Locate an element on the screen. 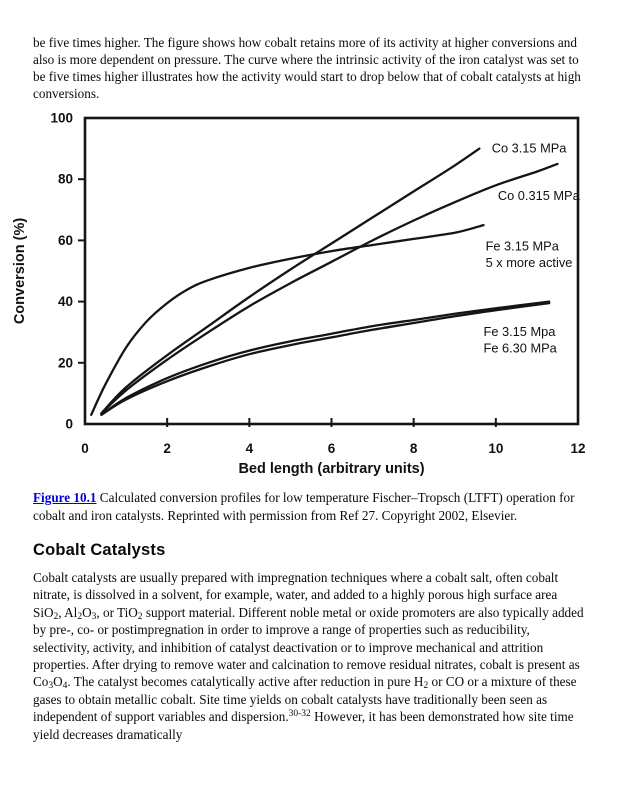  x-tick-label: 4 is located at coordinates (250, 448).